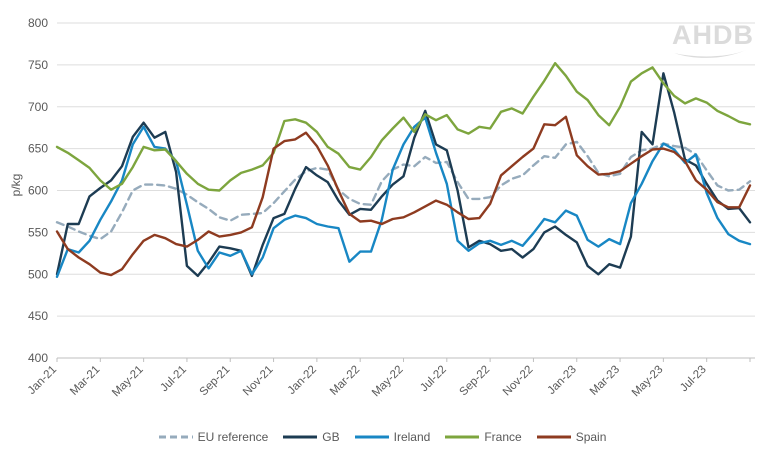  Describe the element at coordinates (38, 316) in the screenshot. I see `y-tick-label: 450` at that location.